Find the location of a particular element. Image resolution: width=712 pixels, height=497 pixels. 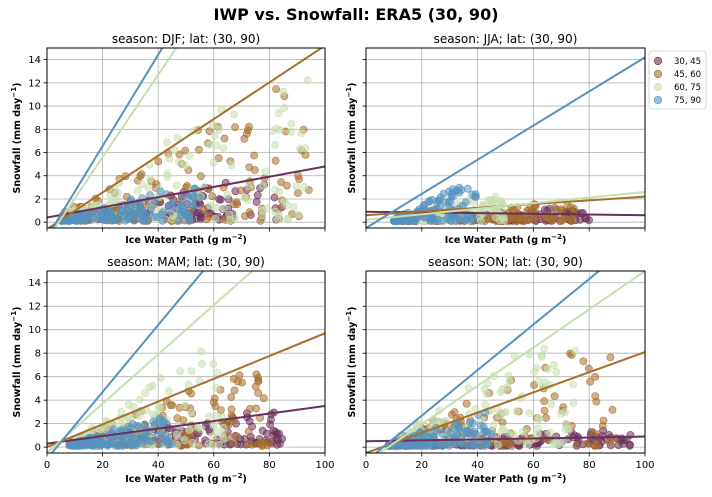

y-tick-label: 0 is located at coordinates (38, 448).